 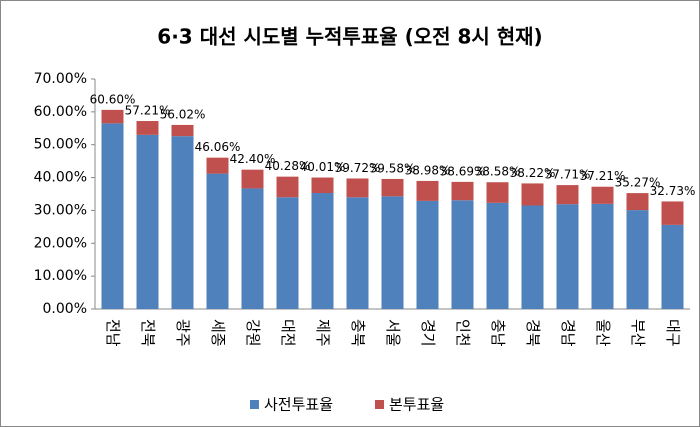 What do you see at coordinates (60, 178) in the screenshot?
I see `y-tick-label: 40.00%` at bounding box center [60, 178].